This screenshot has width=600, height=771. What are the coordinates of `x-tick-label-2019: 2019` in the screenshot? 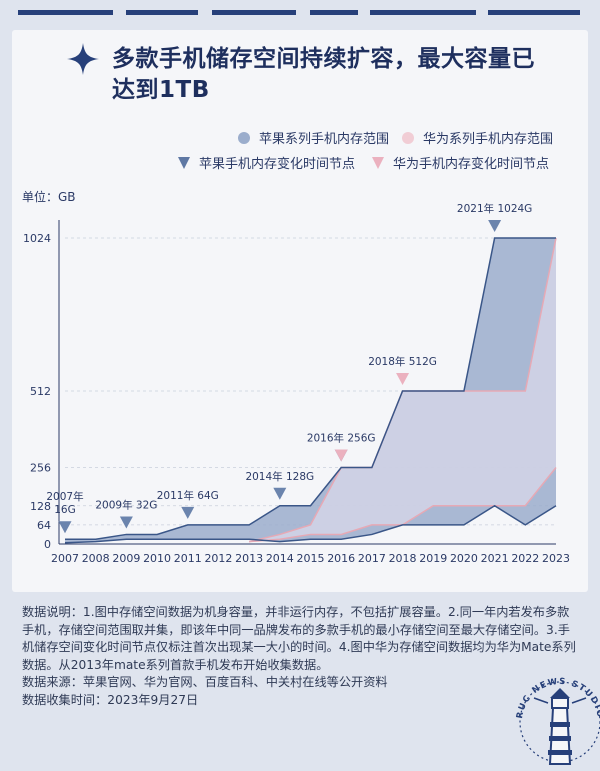 It's located at (433, 558).